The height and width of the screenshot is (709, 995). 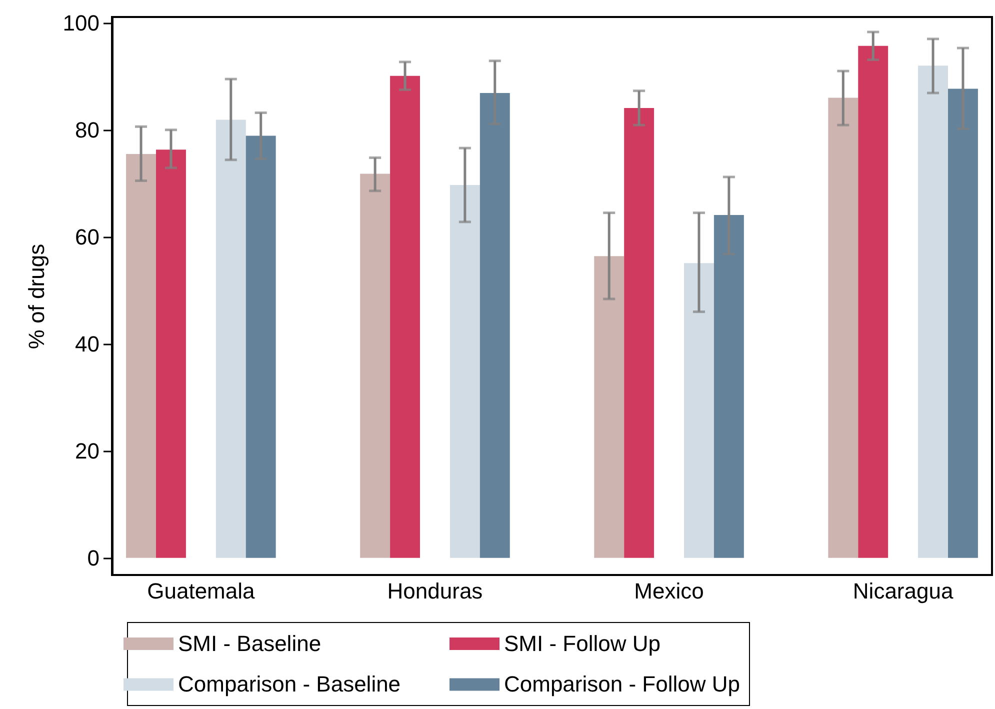 What do you see at coordinates (582, 643) in the screenshot?
I see `legend-label: SMI - Follow Up` at bounding box center [582, 643].